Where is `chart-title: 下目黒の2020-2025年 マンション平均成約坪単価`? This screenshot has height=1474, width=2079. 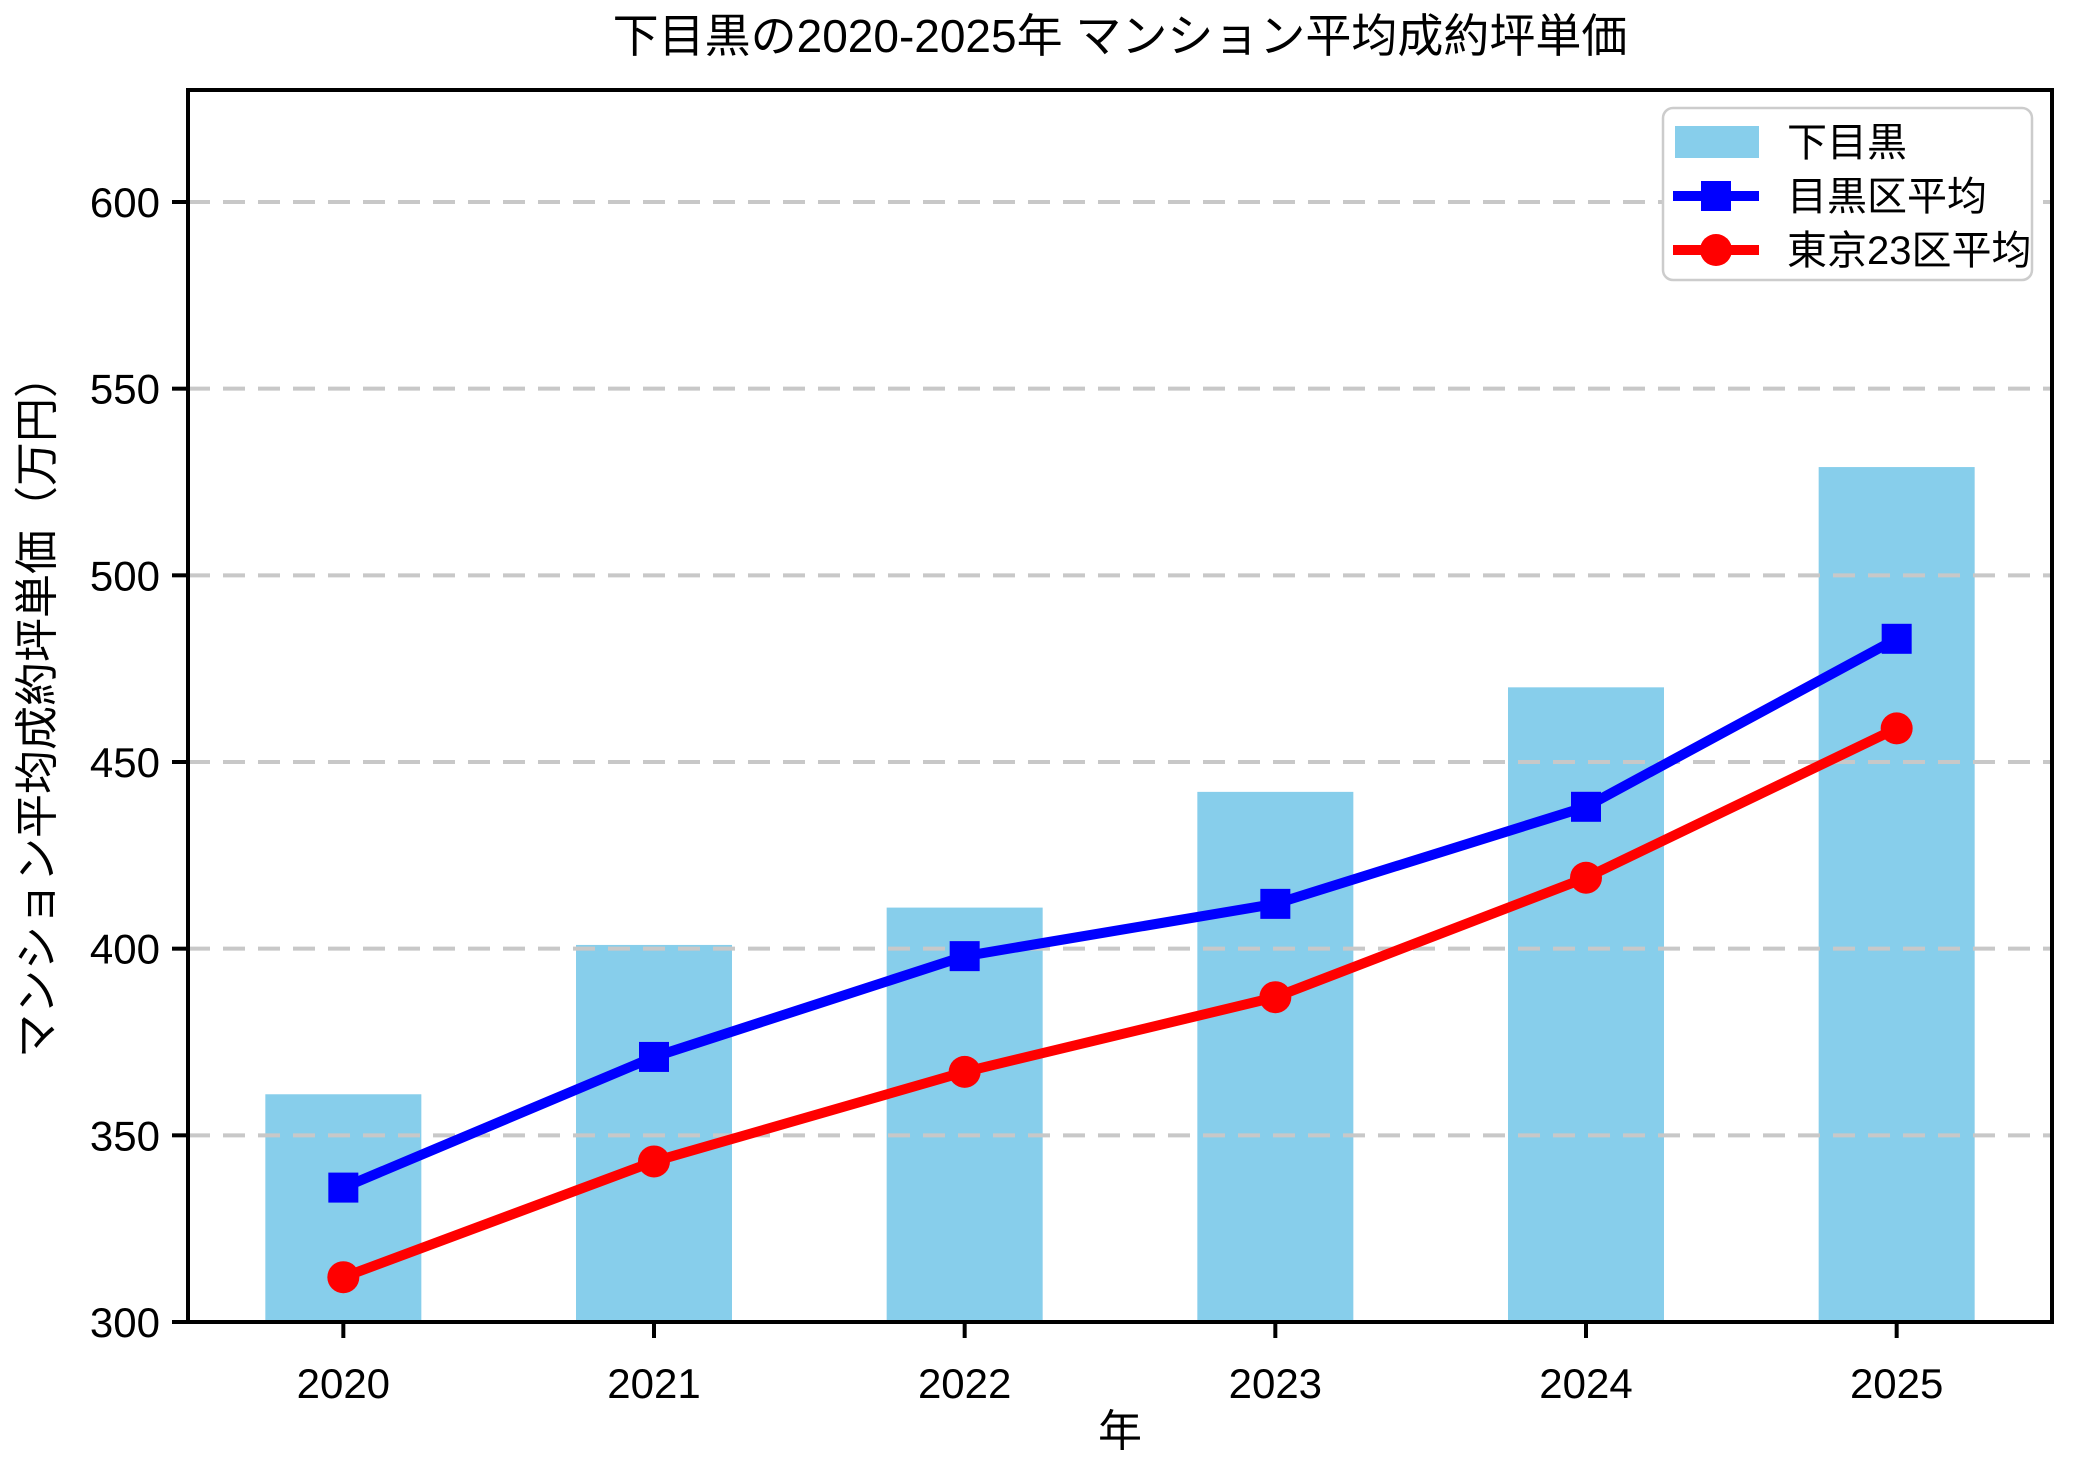 chart-title: 下目黒の2020-2025年 マンション平均成約坪単価 is located at coordinates (1120, 36).